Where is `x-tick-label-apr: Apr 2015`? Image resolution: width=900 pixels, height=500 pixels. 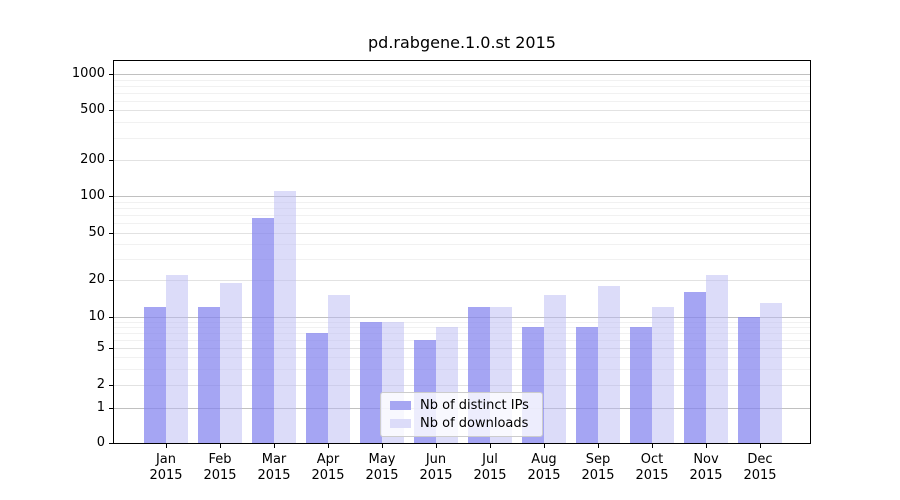
x-tick-label-apr: Apr 2015 is located at coordinates (328, 468).